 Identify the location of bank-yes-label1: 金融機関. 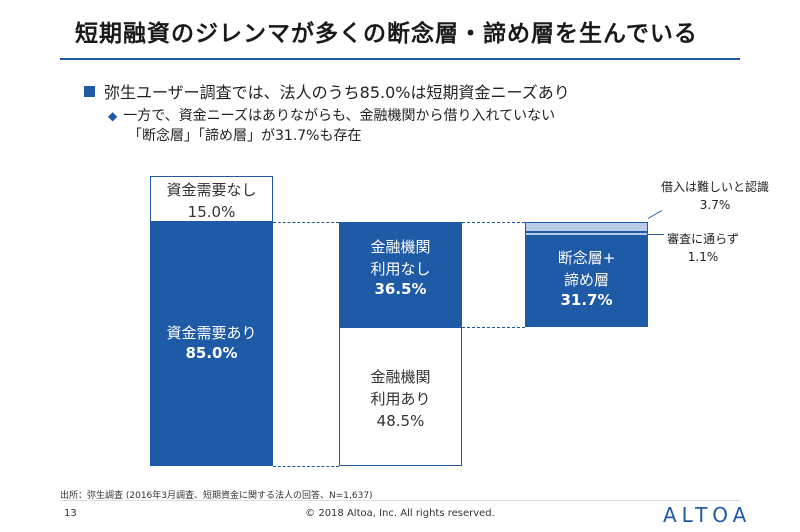
(400, 377).